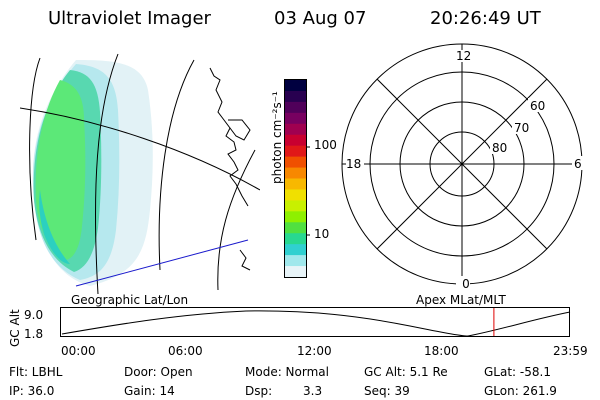 This screenshot has height=400, width=600. What do you see at coordinates (158, 372) in the screenshot?
I see `info-door: Door: Open` at bounding box center [158, 372].